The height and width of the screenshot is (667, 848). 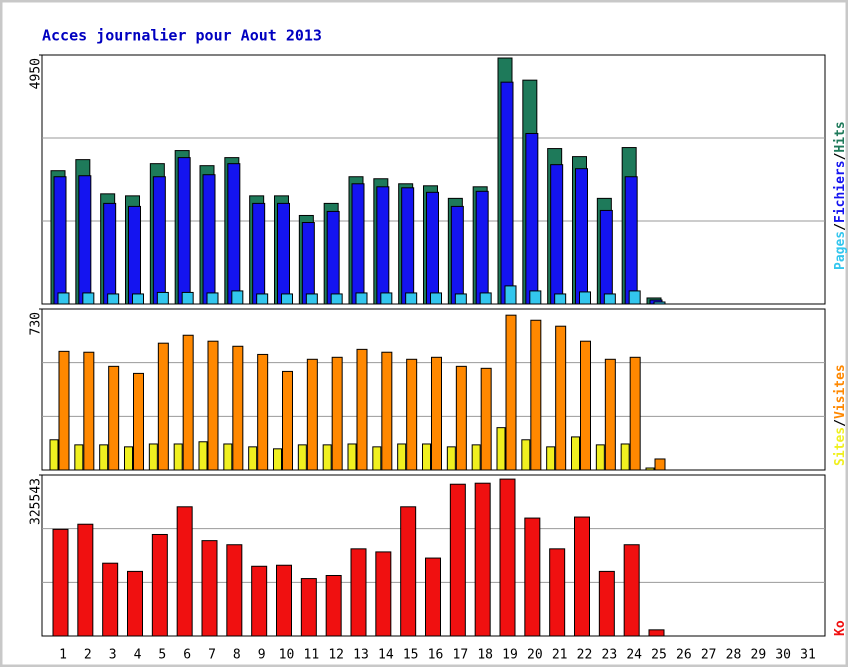 What do you see at coordinates (36, 73) in the screenshot?
I see `y-tick-label: 4950` at bounding box center [36, 73].